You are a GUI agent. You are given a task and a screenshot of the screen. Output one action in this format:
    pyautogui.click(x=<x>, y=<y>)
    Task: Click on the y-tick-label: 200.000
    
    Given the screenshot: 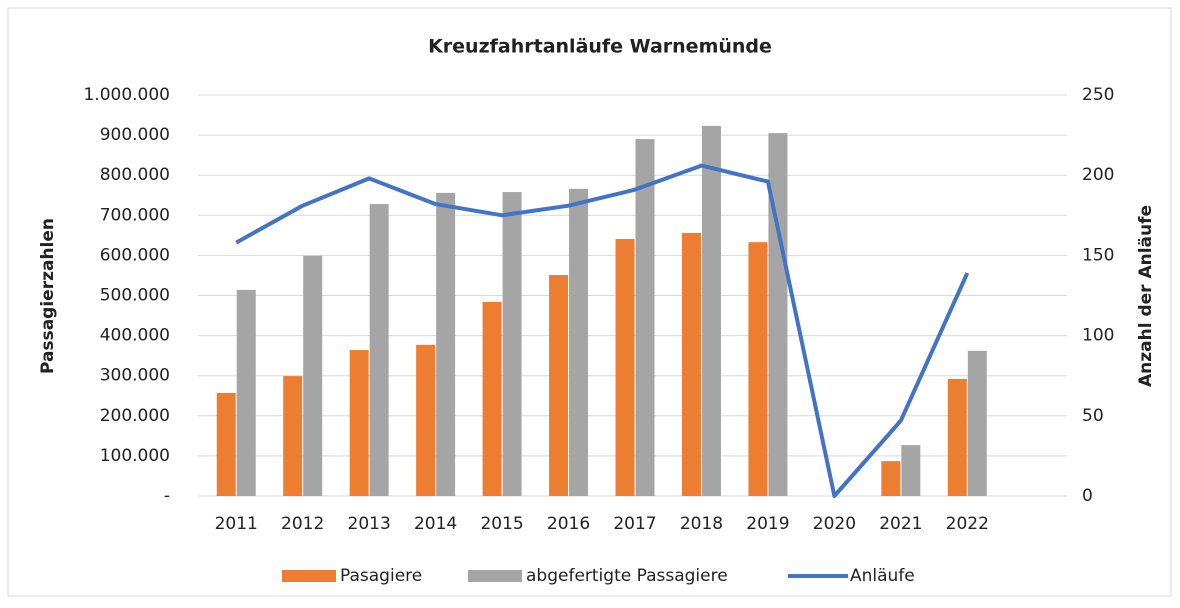 What is the action you would take?
    pyautogui.click(x=135, y=416)
    